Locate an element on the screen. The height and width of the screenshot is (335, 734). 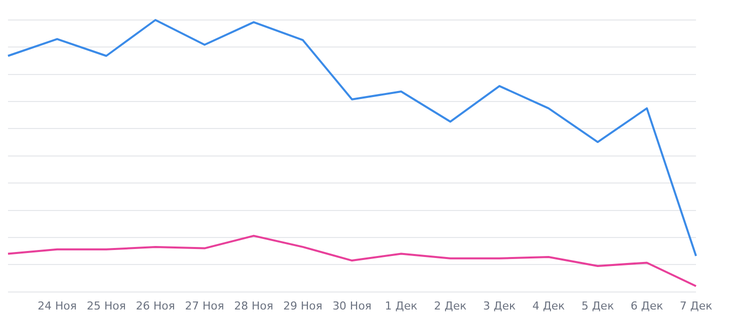
x-tick-label: 24 Ноя is located at coordinates (57, 305).